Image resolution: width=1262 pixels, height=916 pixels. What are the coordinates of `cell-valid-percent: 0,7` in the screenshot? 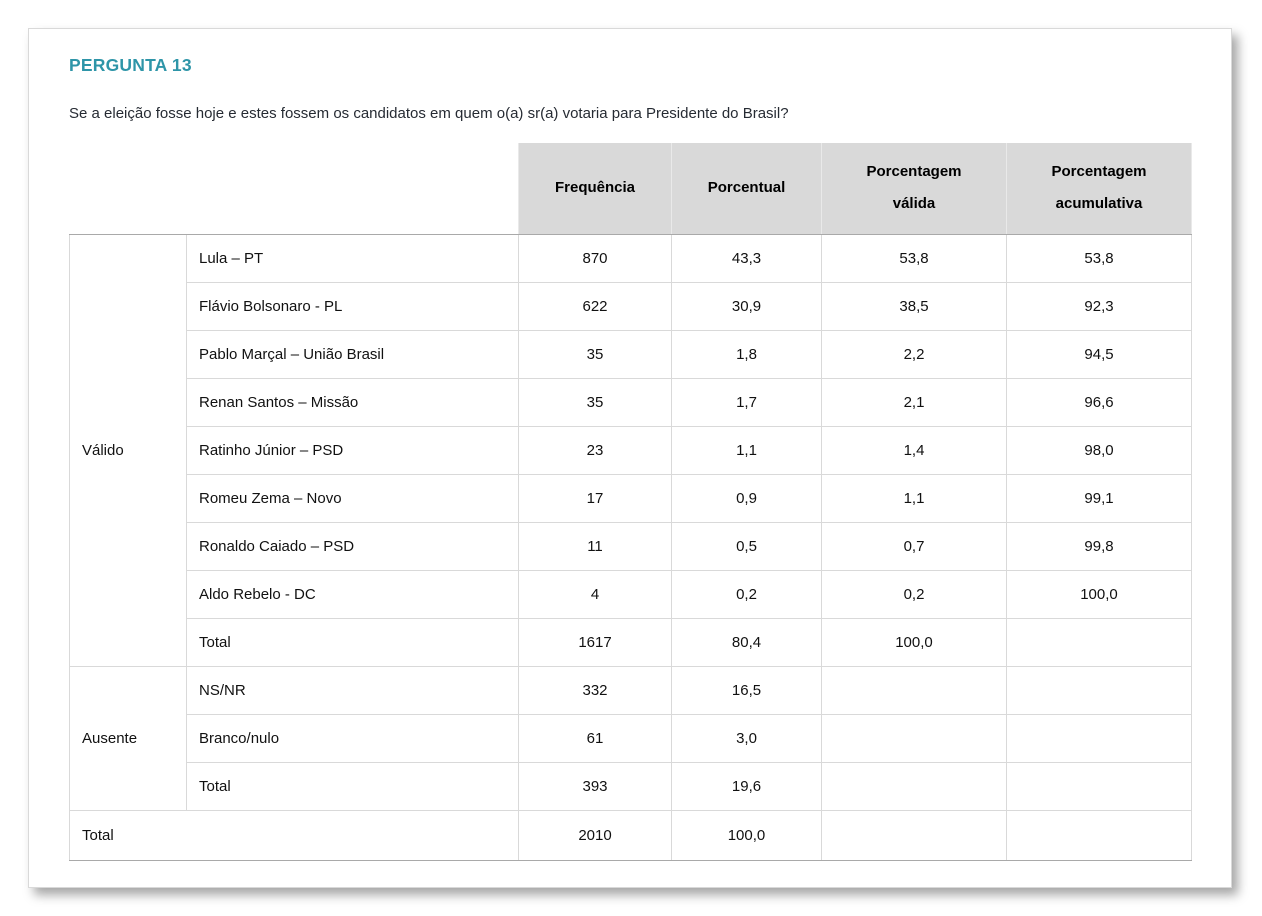 It's located at (914, 546).